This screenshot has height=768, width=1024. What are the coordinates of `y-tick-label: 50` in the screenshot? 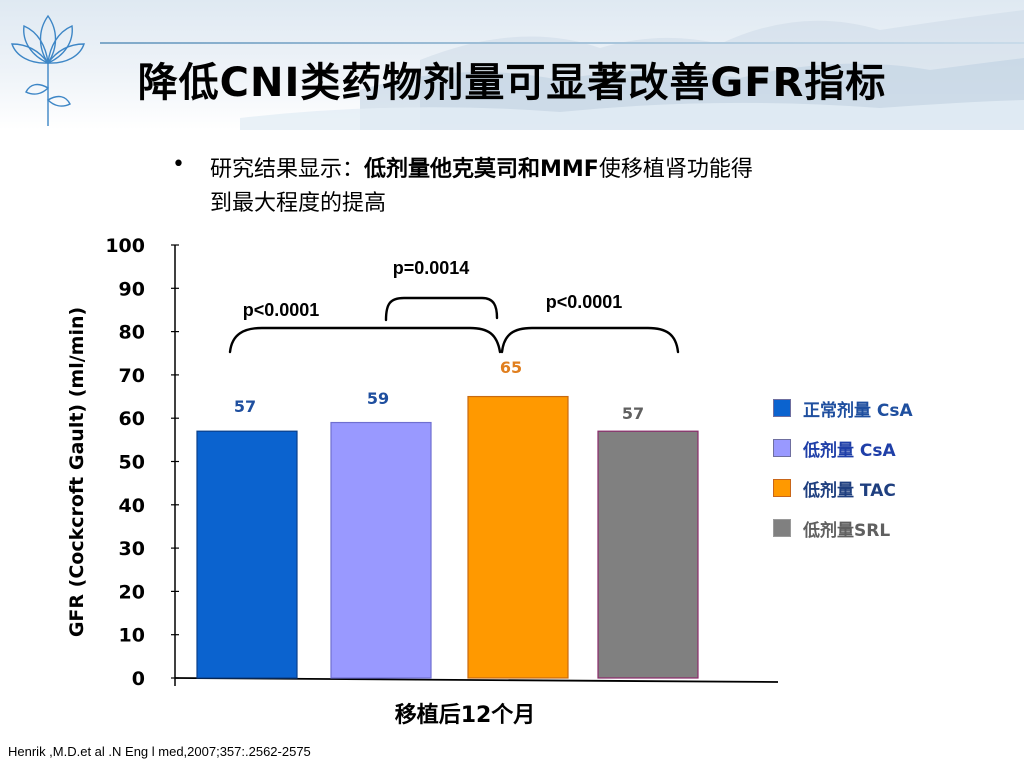 It's located at (132, 463).